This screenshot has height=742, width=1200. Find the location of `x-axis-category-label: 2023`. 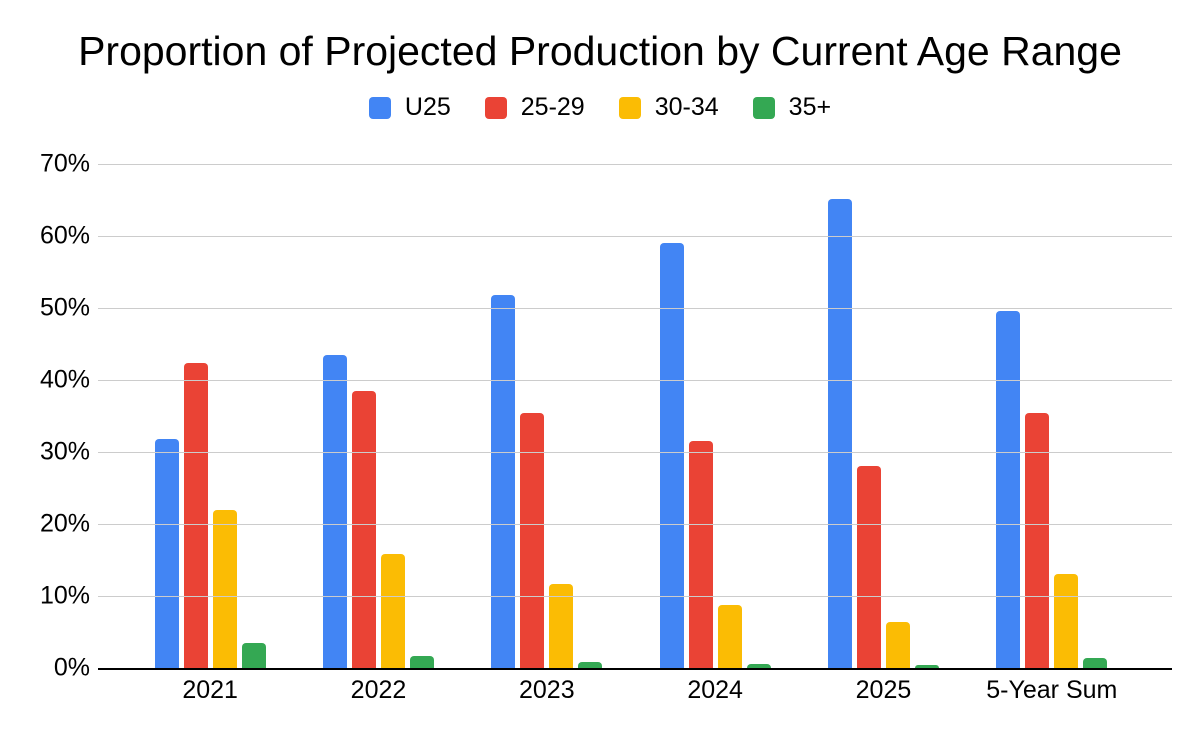

x-axis-category-label: 2023 is located at coordinates (547, 690).